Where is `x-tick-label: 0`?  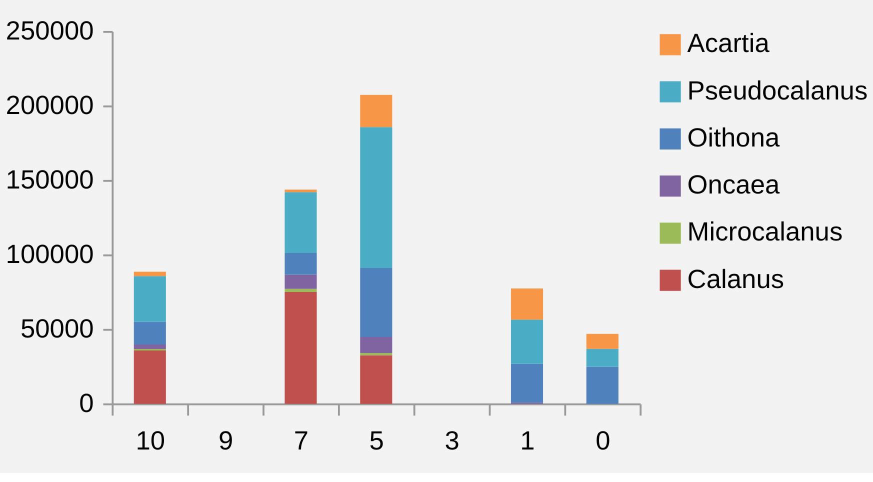
x-tick-label: 0 is located at coordinates (603, 441).